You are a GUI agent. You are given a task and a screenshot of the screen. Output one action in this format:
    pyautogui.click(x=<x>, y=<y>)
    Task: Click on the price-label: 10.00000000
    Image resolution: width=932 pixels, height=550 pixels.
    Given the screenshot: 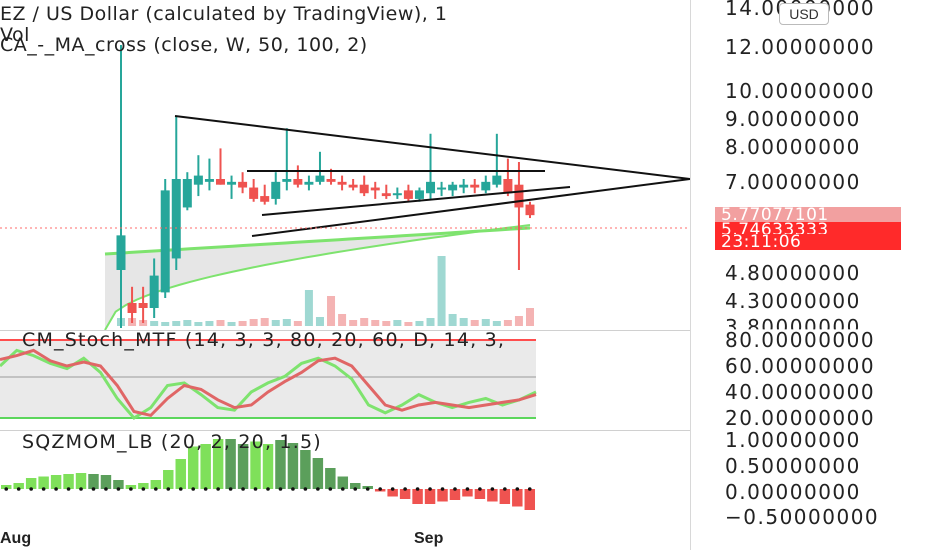 What is the action you would take?
    pyautogui.click(x=800, y=91)
    